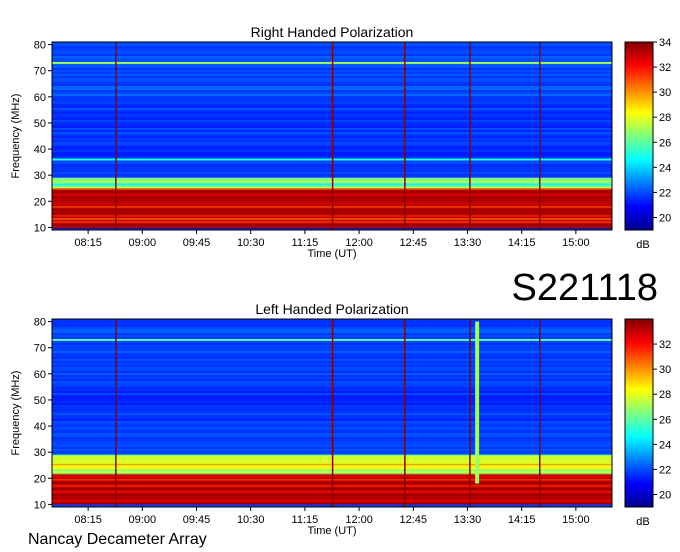 This screenshot has width=680, height=552. Describe the element at coordinates (665, 43) in the screenshot. I see `colorbar-tick-label: 34` at that location.